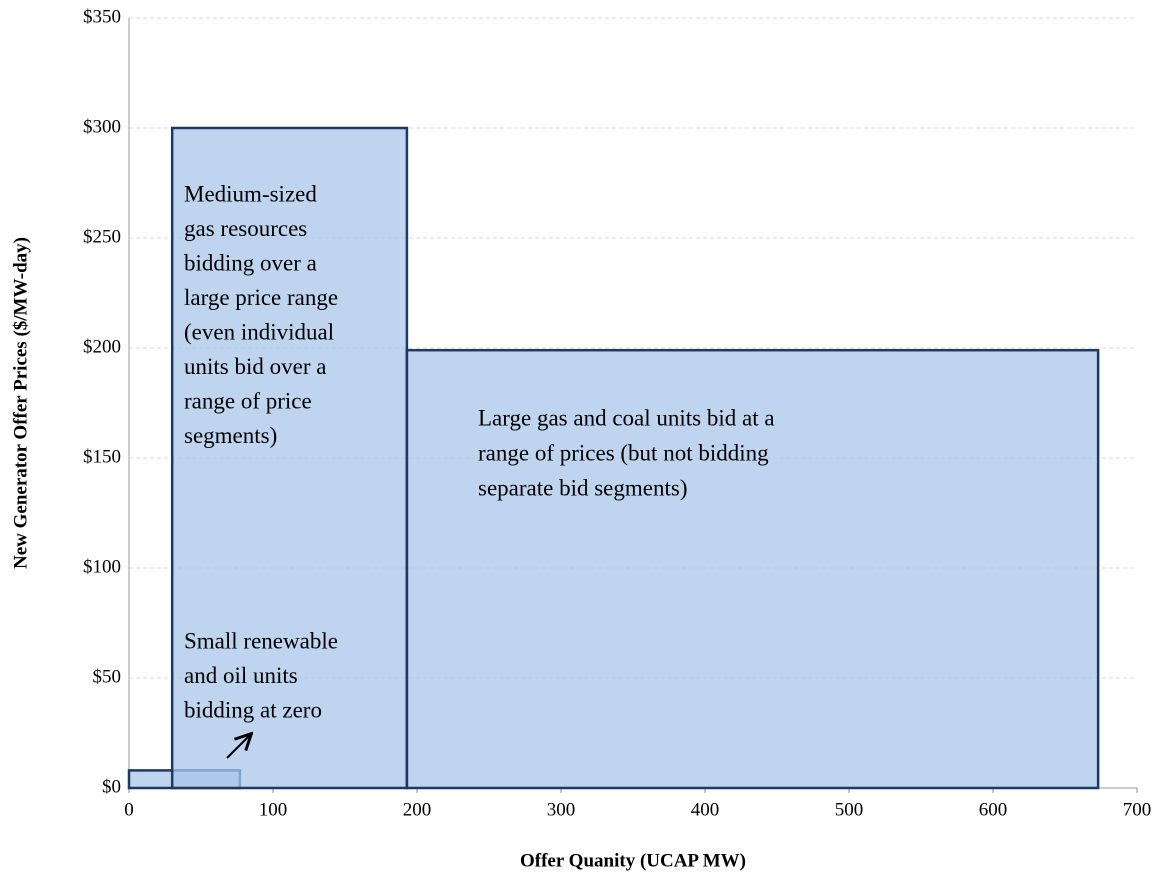 Image resolution: width=1170 pixels, height=879 pixels. I want to click on x-tick-label: 100, so click(273, 809).